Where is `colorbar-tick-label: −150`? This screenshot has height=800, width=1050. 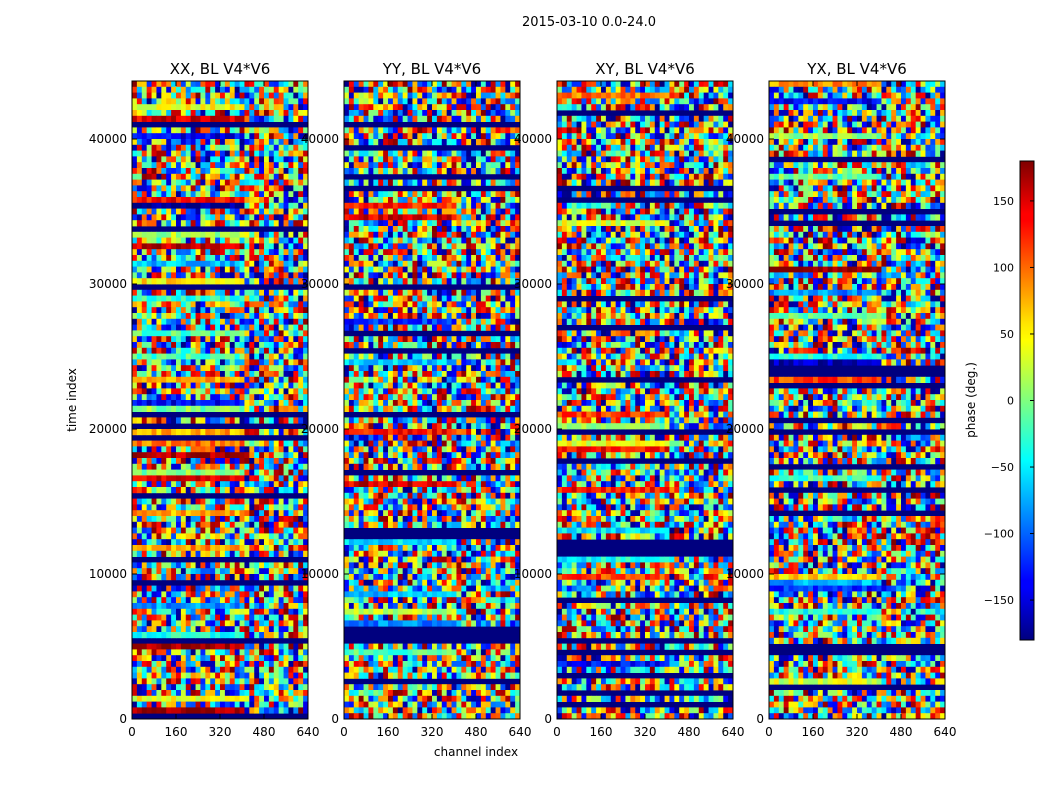
colorbar-tick-label: −150 is located at coordinates (999, 600).